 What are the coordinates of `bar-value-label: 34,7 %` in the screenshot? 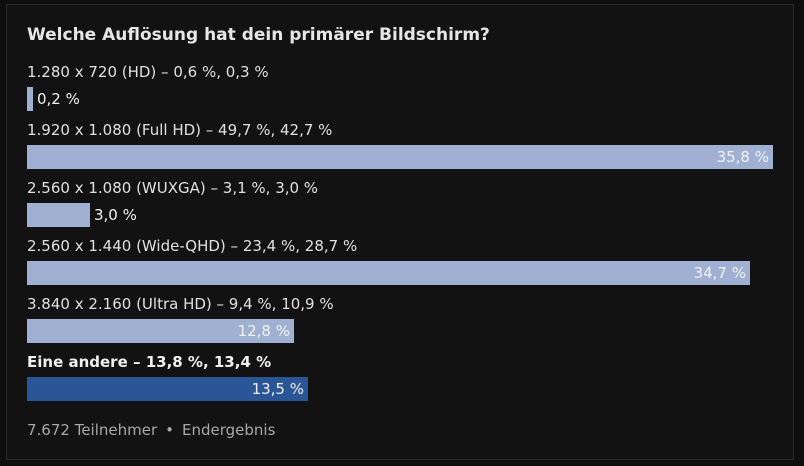 It's located at (719, 273).